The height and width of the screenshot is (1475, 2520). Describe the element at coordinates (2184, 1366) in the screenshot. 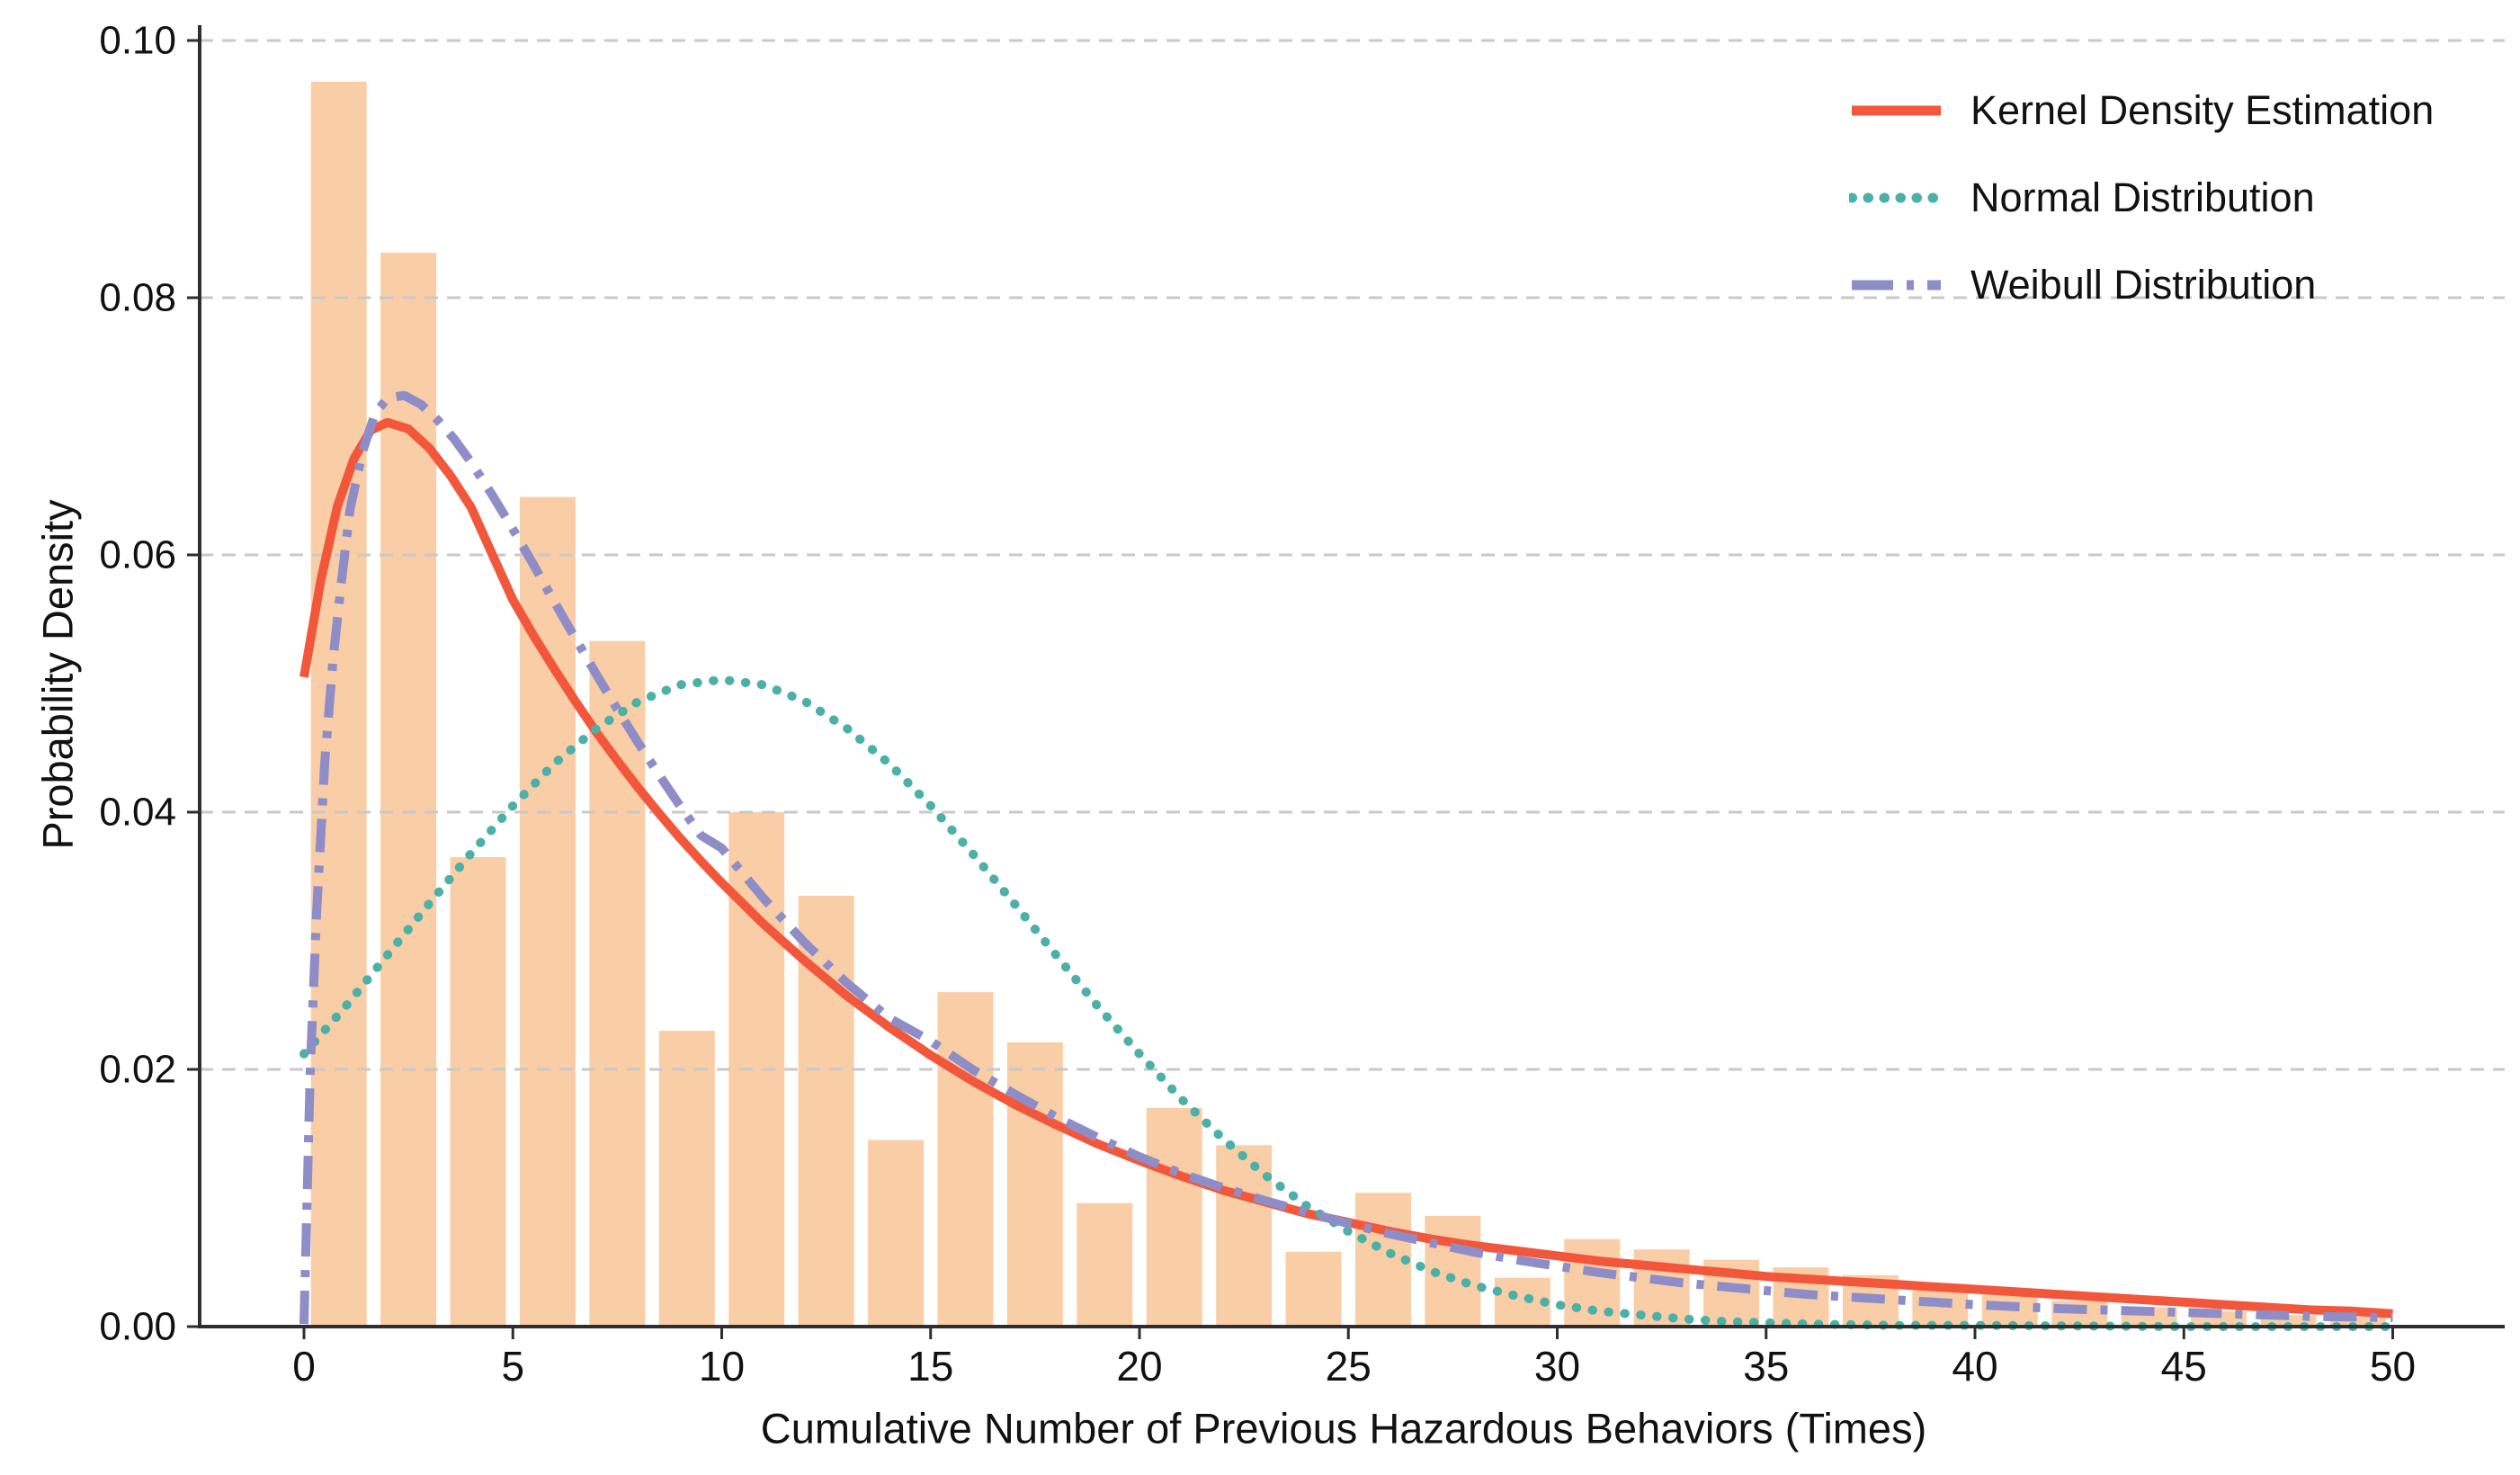

I see `x-tick-label: 45` at that location.